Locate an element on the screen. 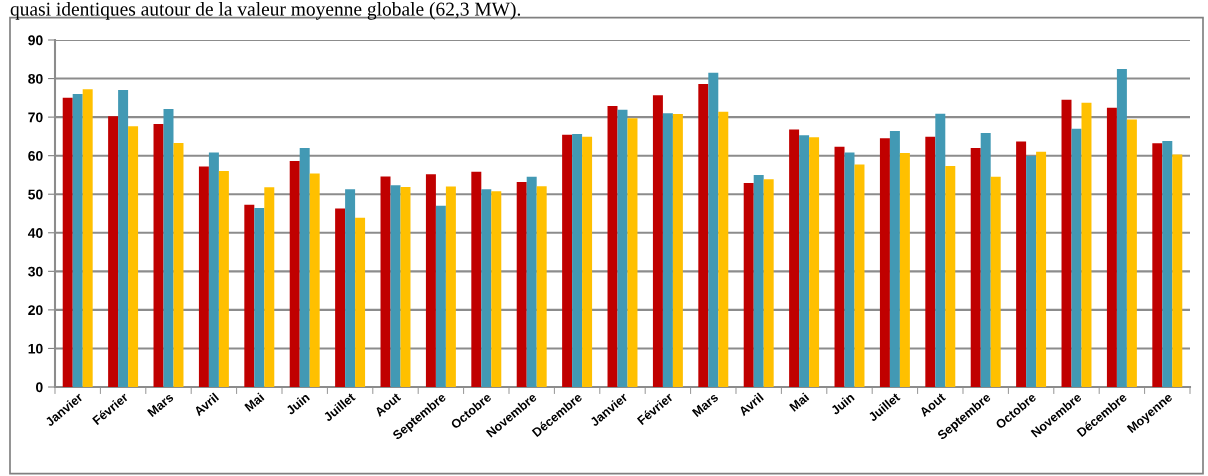  y-tick-label: 80 is located at coordinates (35, 78).